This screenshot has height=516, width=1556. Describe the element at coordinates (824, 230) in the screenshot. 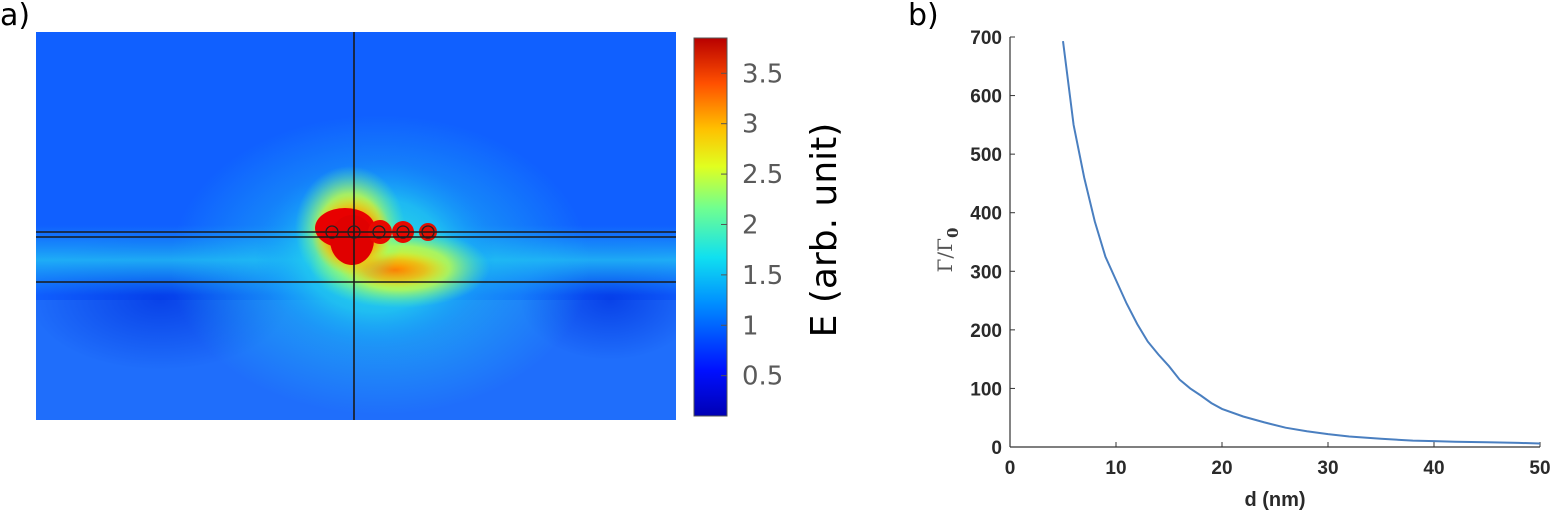

I see `colorbar-title: E (arb. unit)` at that location.